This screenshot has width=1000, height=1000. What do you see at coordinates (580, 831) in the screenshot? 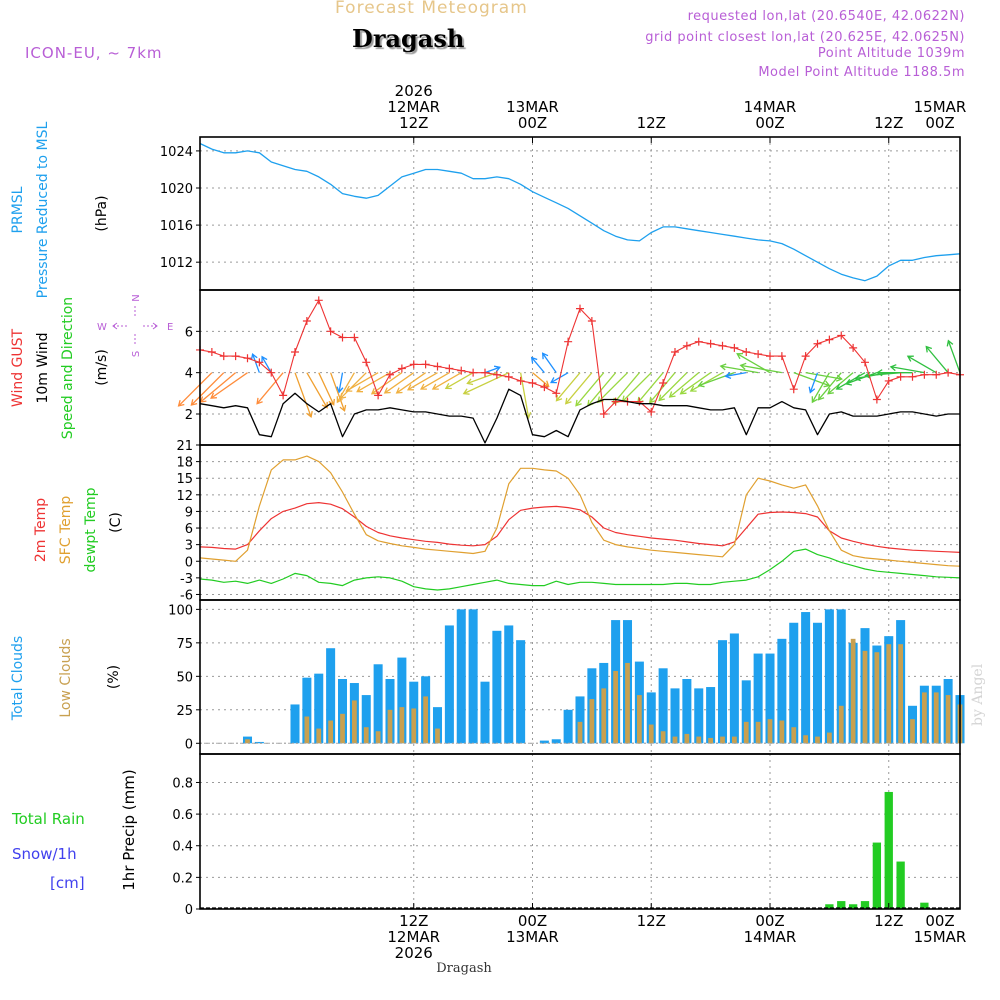
I see `panel-frame-precip` at bounding box center [580, 831].